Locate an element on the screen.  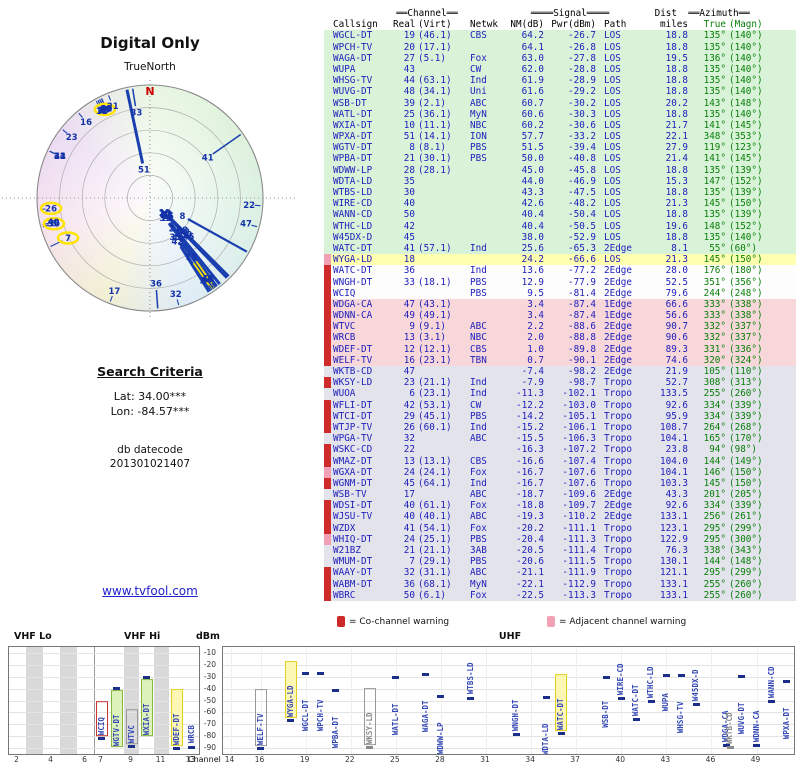
cell-noise-margin: 43.3 is located at coordinates (532, 192).